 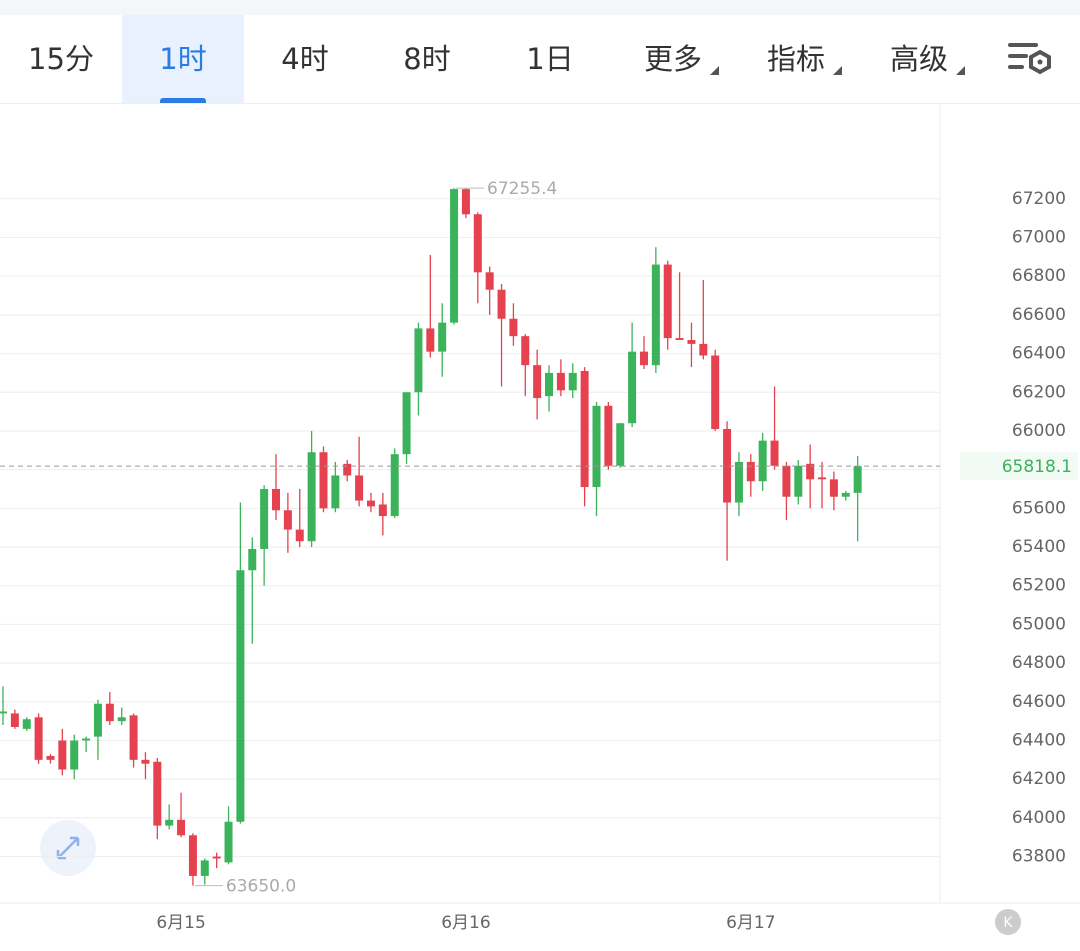 I want to click on y-tick-label: 65600, so click(x=1039, y=508).